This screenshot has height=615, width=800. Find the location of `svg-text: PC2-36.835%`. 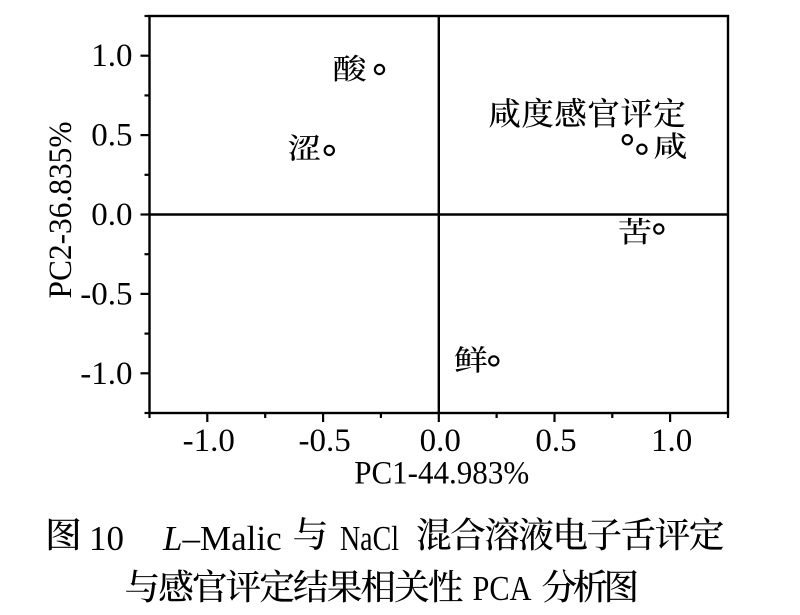

svg-text: PC2-36.835% is located at coordinates (61, 210).